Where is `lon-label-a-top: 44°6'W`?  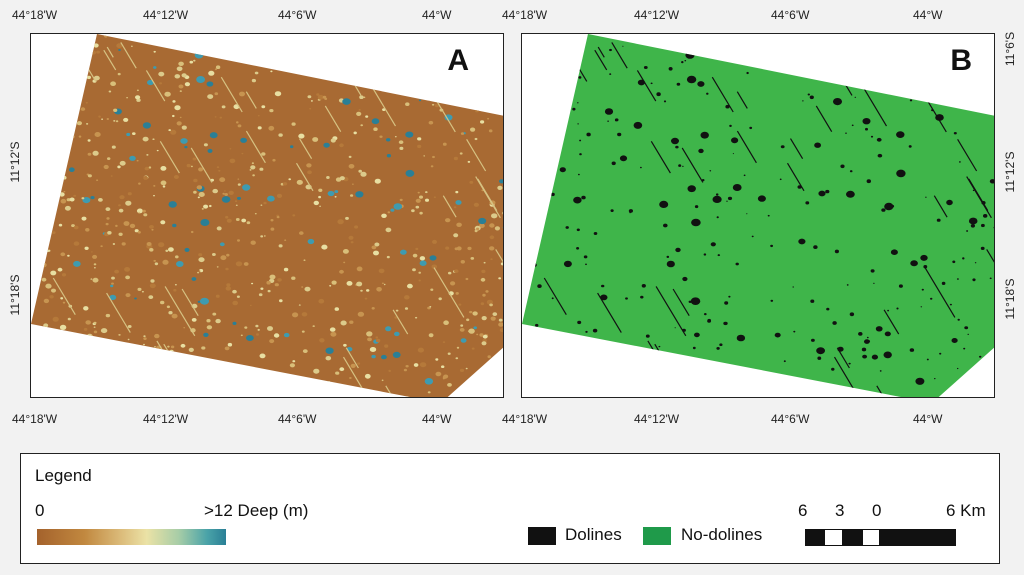
lon-label-a-top: 44°6'W is located at coordinates (297, 15).